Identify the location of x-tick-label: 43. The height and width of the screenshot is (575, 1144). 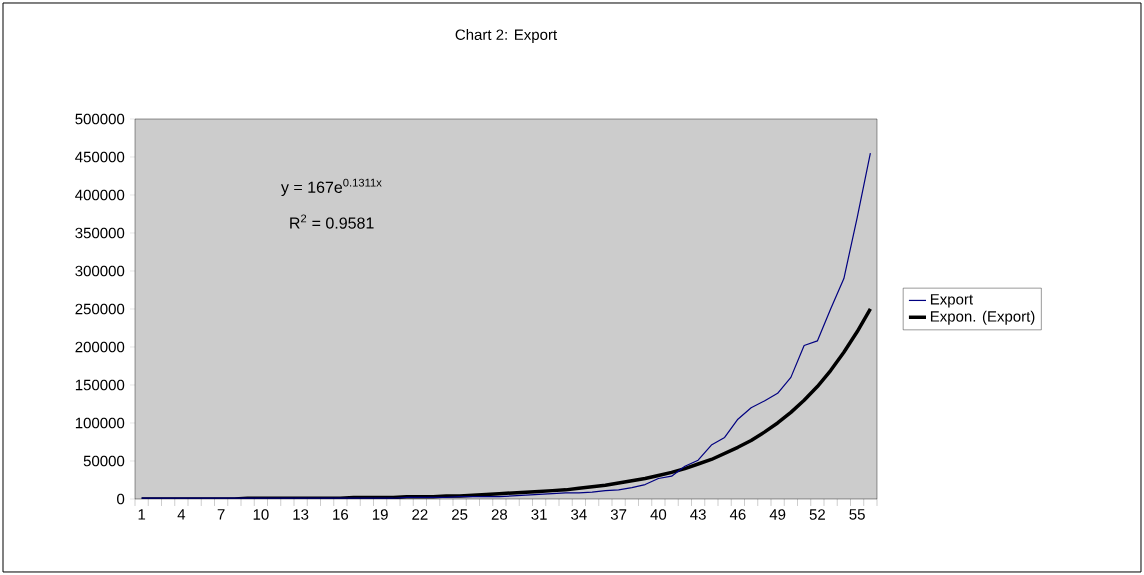
(698, 514).